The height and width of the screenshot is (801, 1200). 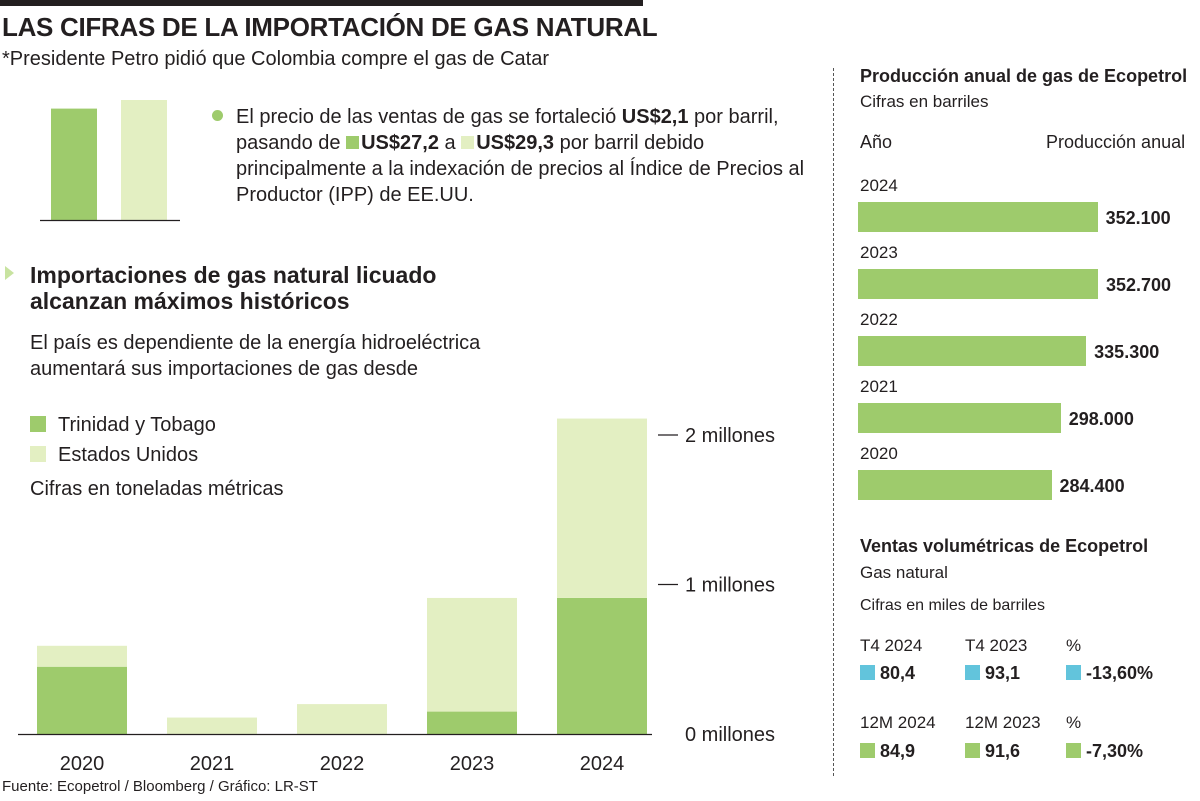 I want to click on production-value-label: 352.100, so click(x=1138, y=218).